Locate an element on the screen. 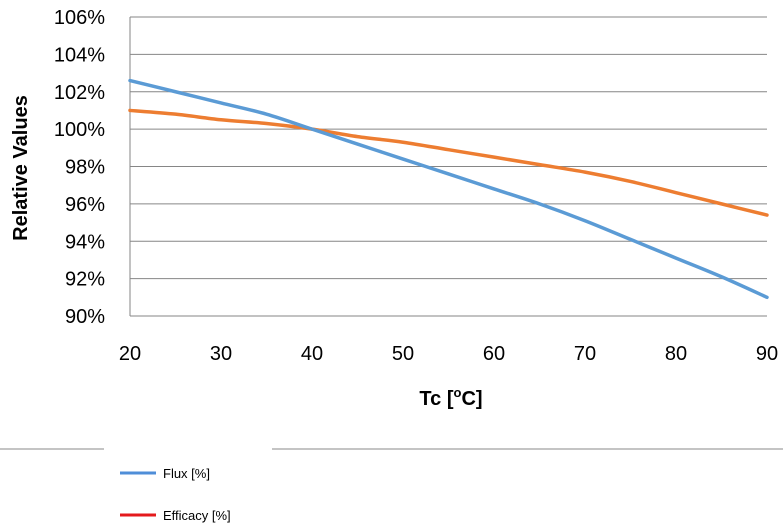 Image resolution: width=783 pixels, height=529 pixels. legend-label-flux: Flux [%] is located at coordinates (186, 473).